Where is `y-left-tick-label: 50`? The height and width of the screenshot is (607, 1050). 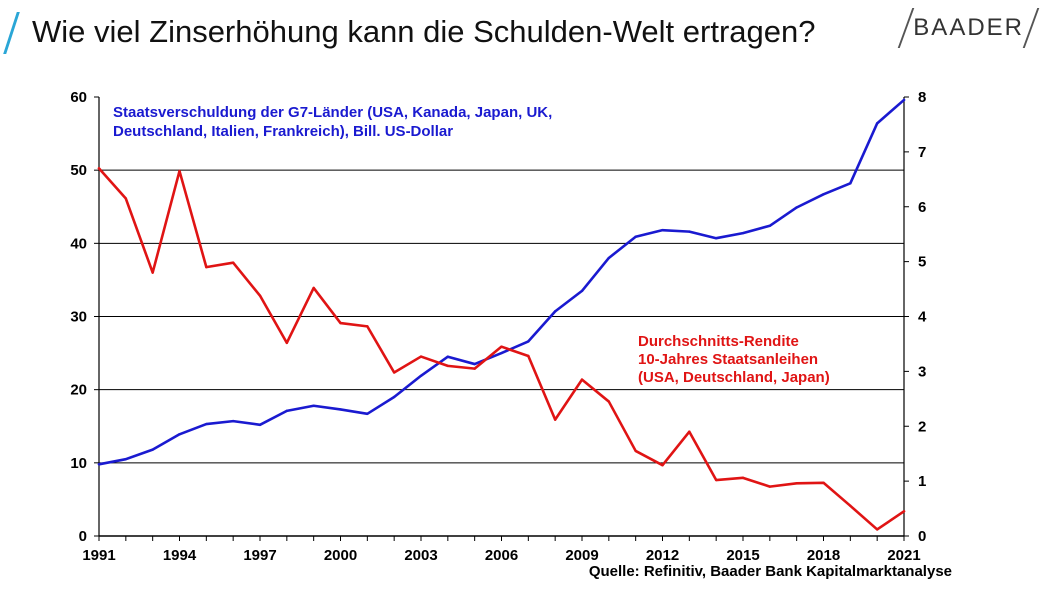
y-left-tick-label: 50 is located at coordinates (78, 170).